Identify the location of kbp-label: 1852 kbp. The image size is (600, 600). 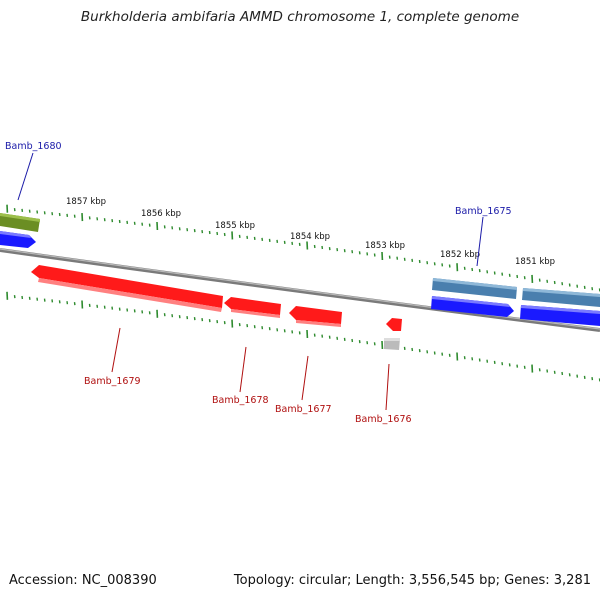
(460, 255).